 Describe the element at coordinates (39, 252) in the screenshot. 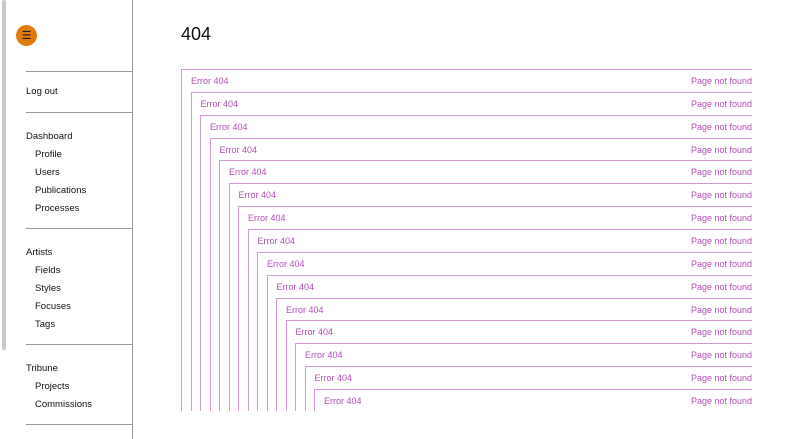

I see `nav-artists: Artists` at that location.